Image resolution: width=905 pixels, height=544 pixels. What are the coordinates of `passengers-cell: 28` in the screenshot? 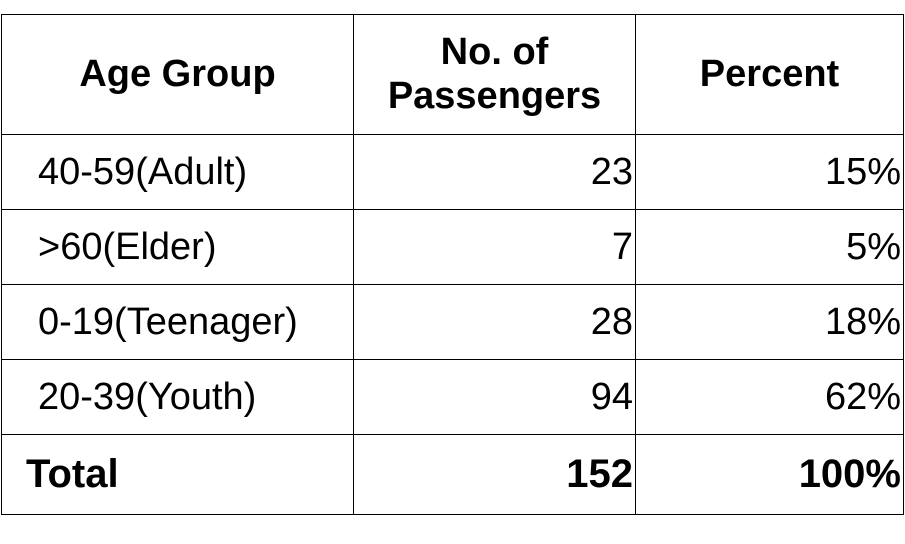 It's located at (494, 322).